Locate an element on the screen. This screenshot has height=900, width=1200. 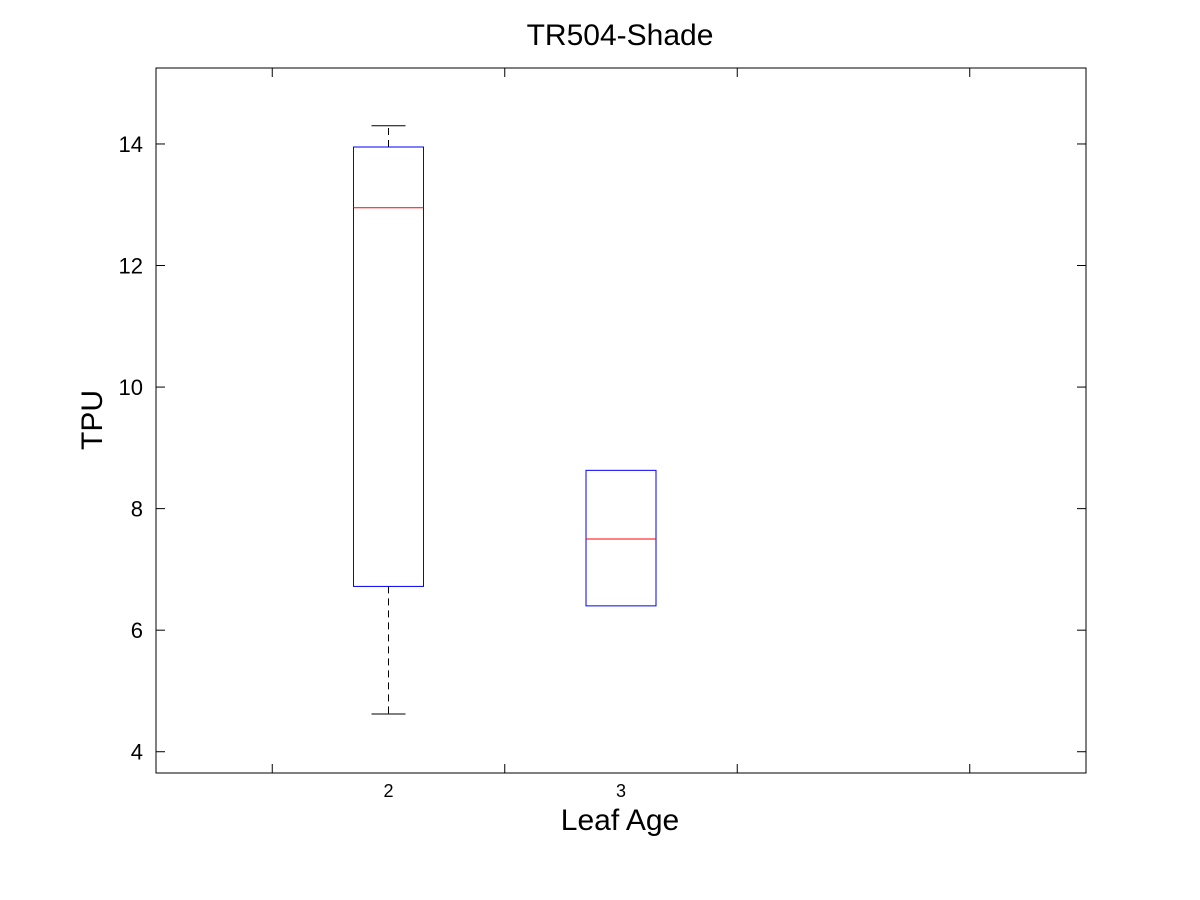
box-2: 2 is located at coordinates (388, 463).